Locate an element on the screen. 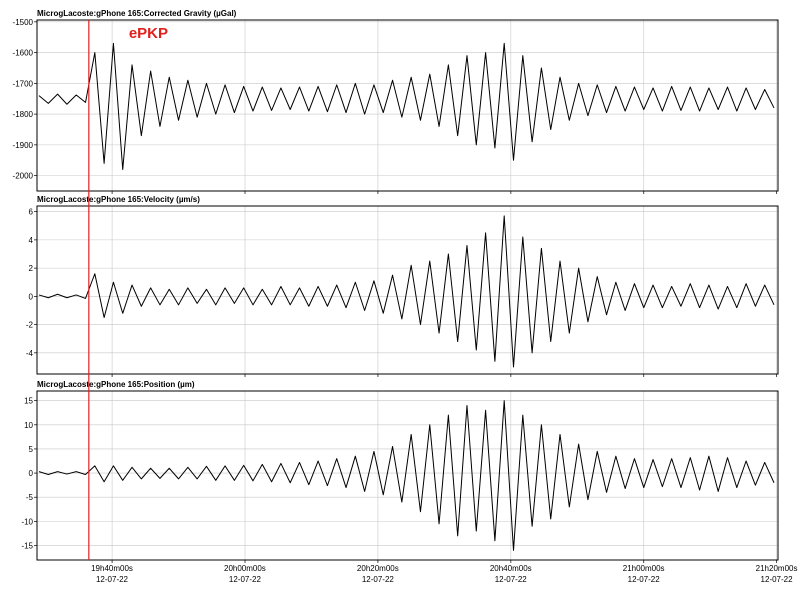  y-tick-label: -2 is located at coordinates (30, 325).